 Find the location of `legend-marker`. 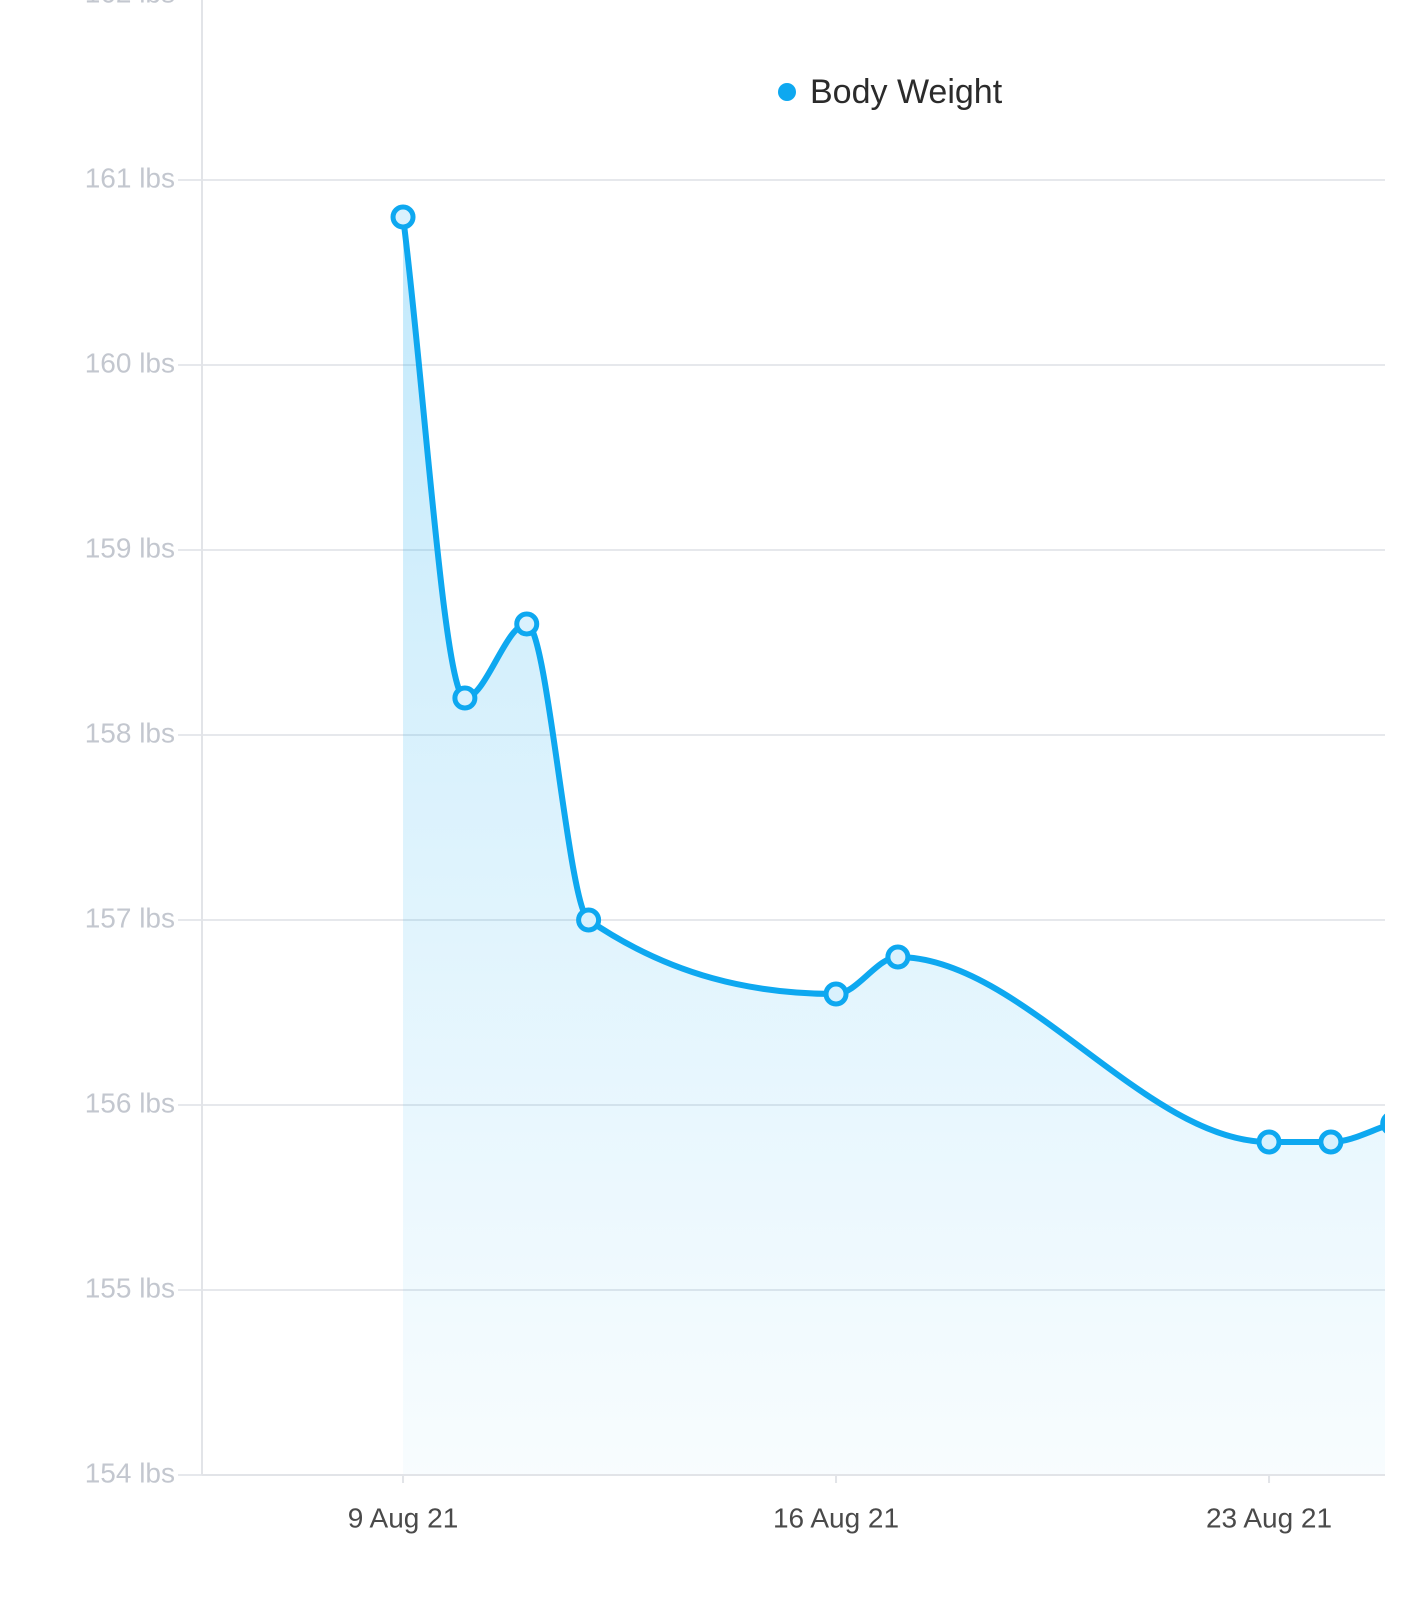

legend-marker is located at coordinates (787, 92).